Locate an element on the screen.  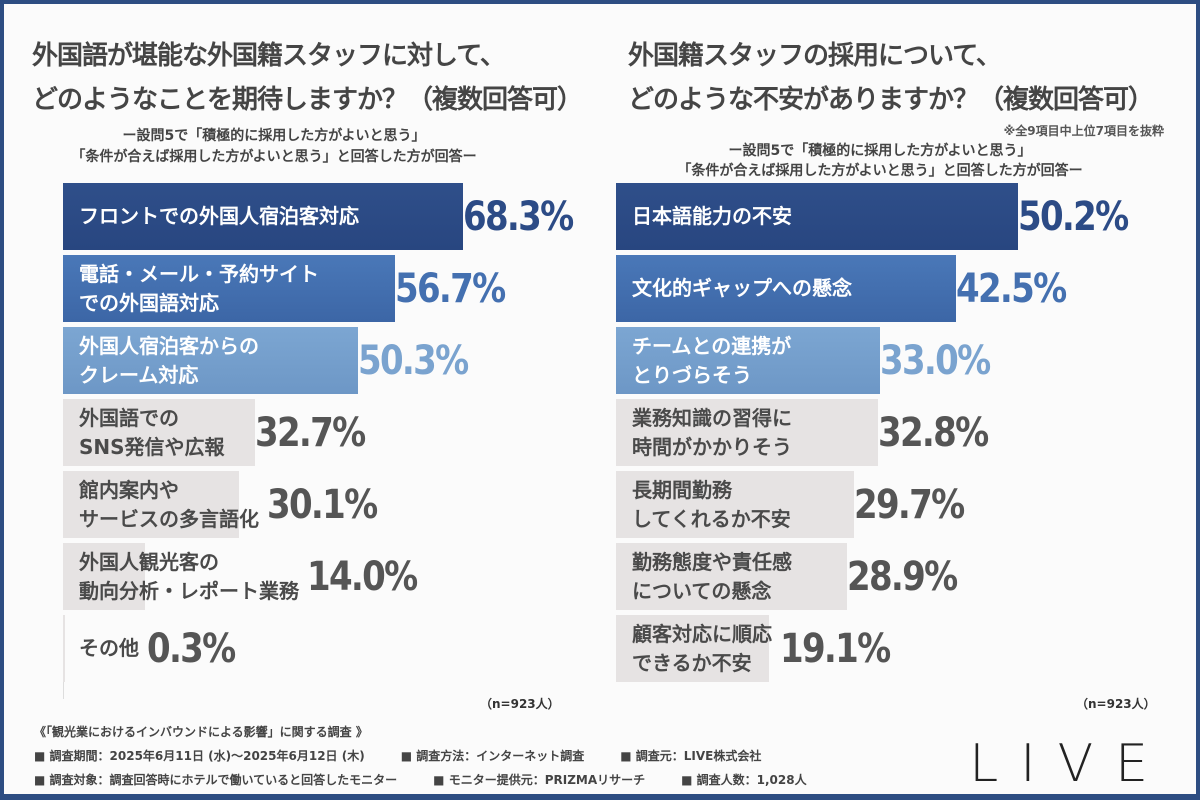
bar-label: 勤務態度や責任感 についての懸念 is located at coordinates (712, 576).